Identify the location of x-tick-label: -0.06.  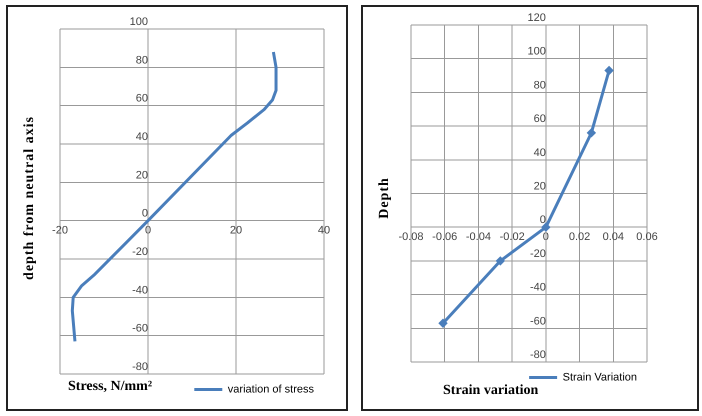
(445, 236).